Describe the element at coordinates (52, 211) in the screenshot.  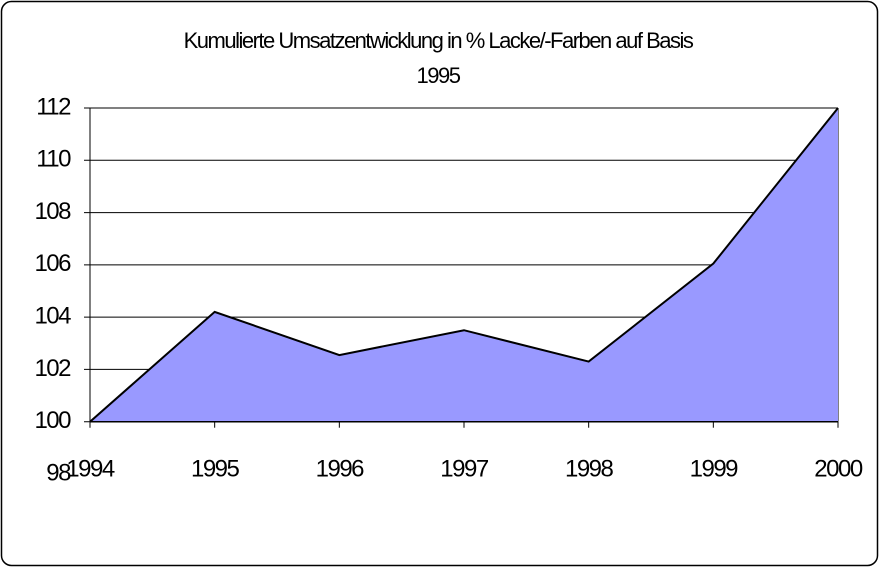
I see `y-tick-label: 108` at that location.